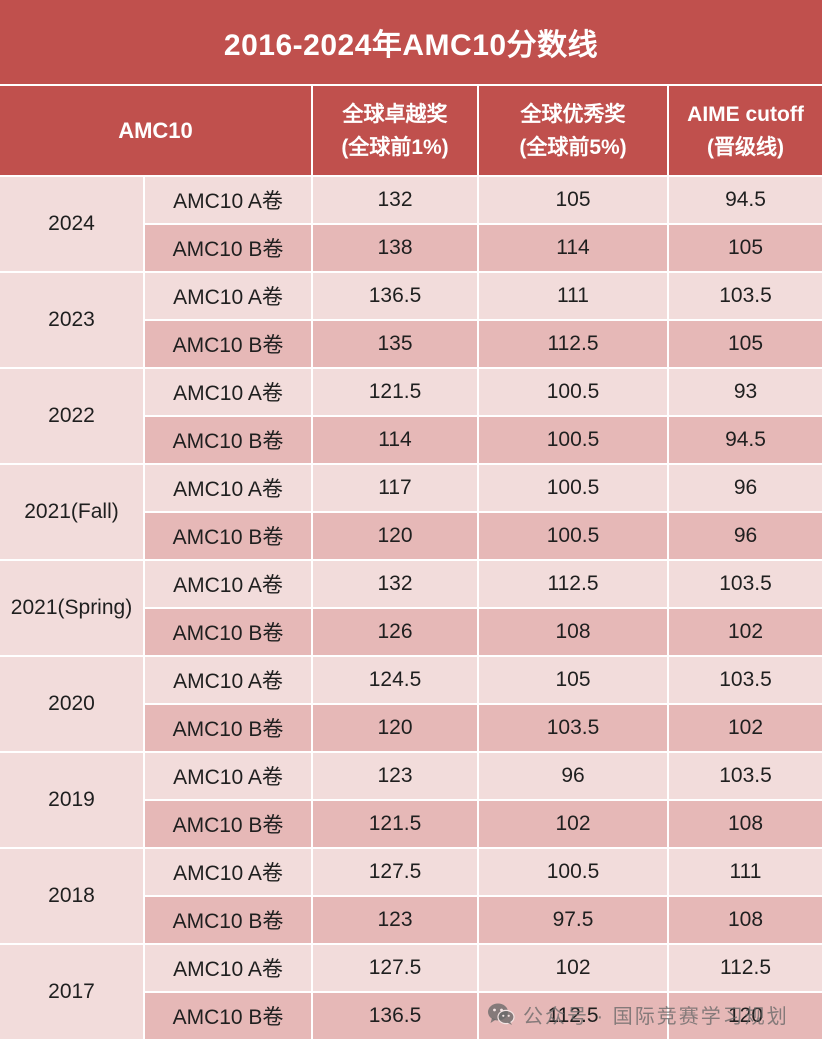 The width and height of the screenshot is (822, 1045). I want to click on wechat-icon, so click(501, 1014).